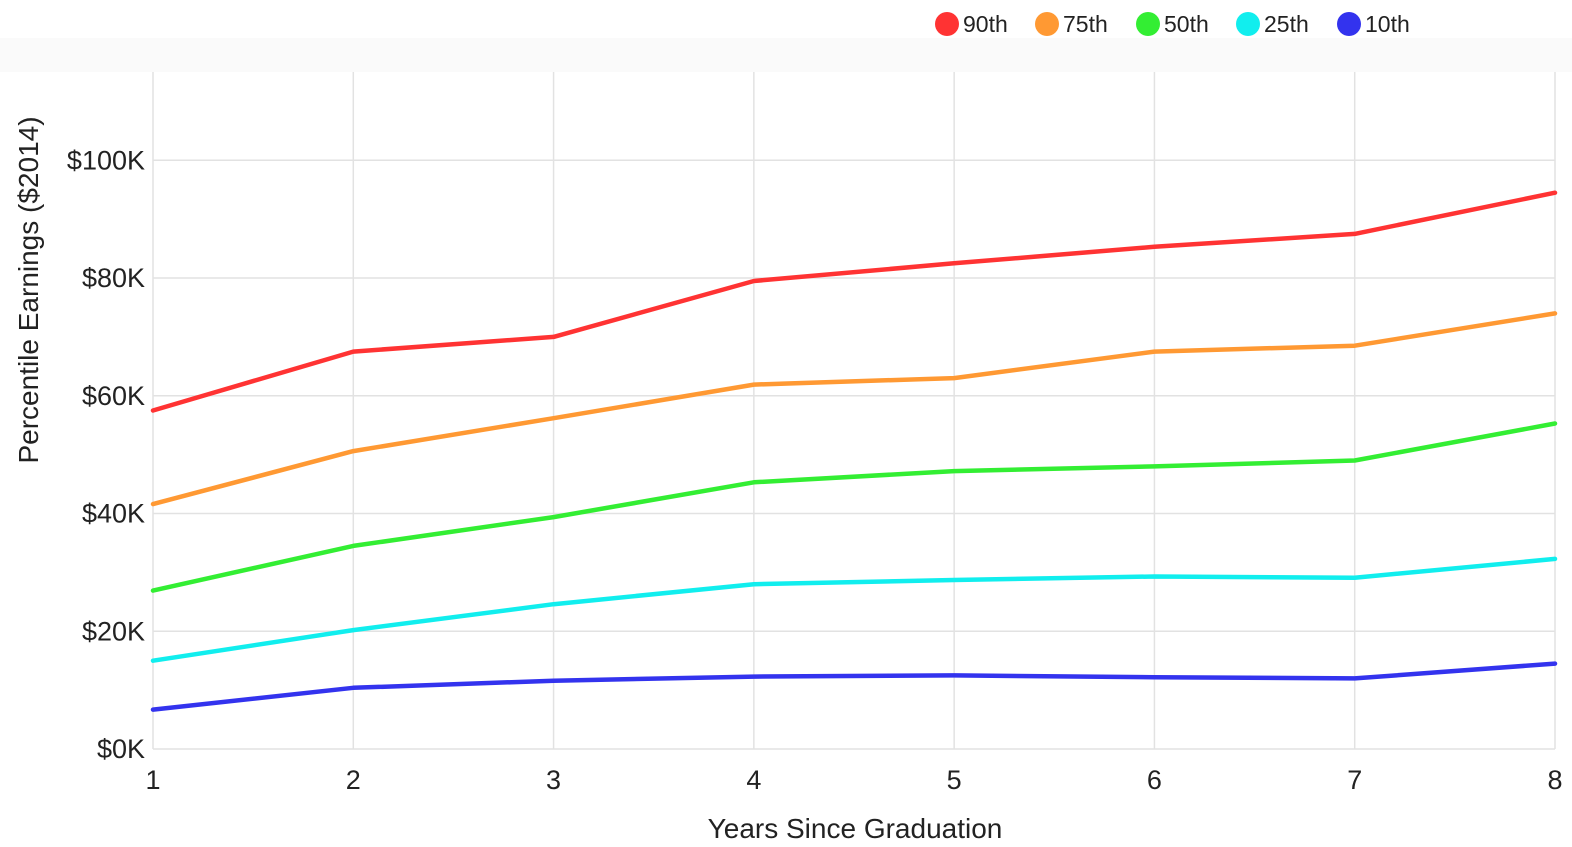 The height and width of the screenshot is (847, 1572). I want to click on legend-marker-75th, so click(1047, 24).